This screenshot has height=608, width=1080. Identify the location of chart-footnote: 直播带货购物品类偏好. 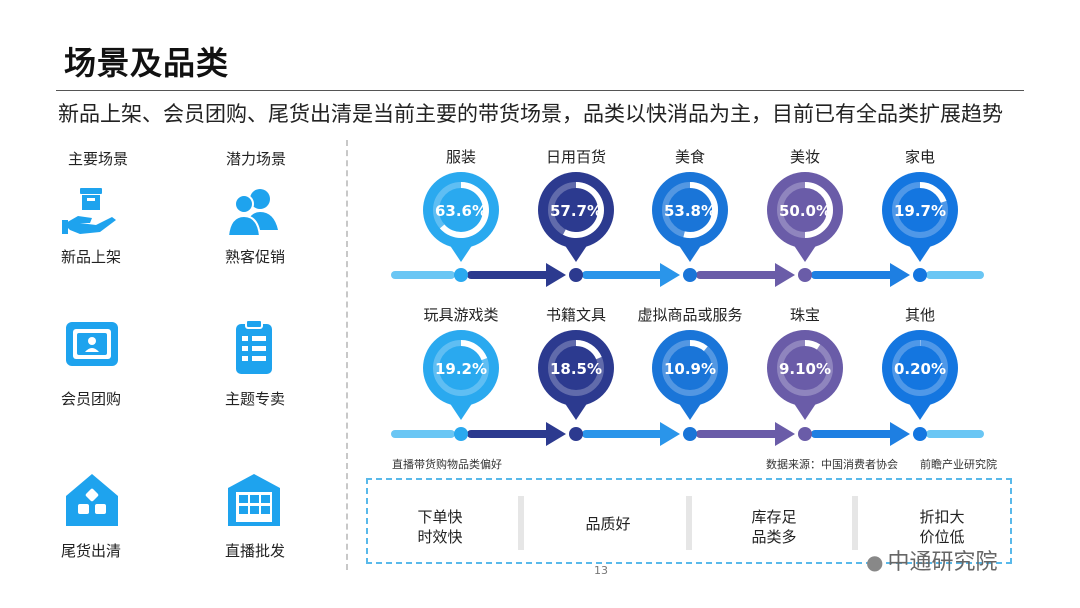
(447, 464).